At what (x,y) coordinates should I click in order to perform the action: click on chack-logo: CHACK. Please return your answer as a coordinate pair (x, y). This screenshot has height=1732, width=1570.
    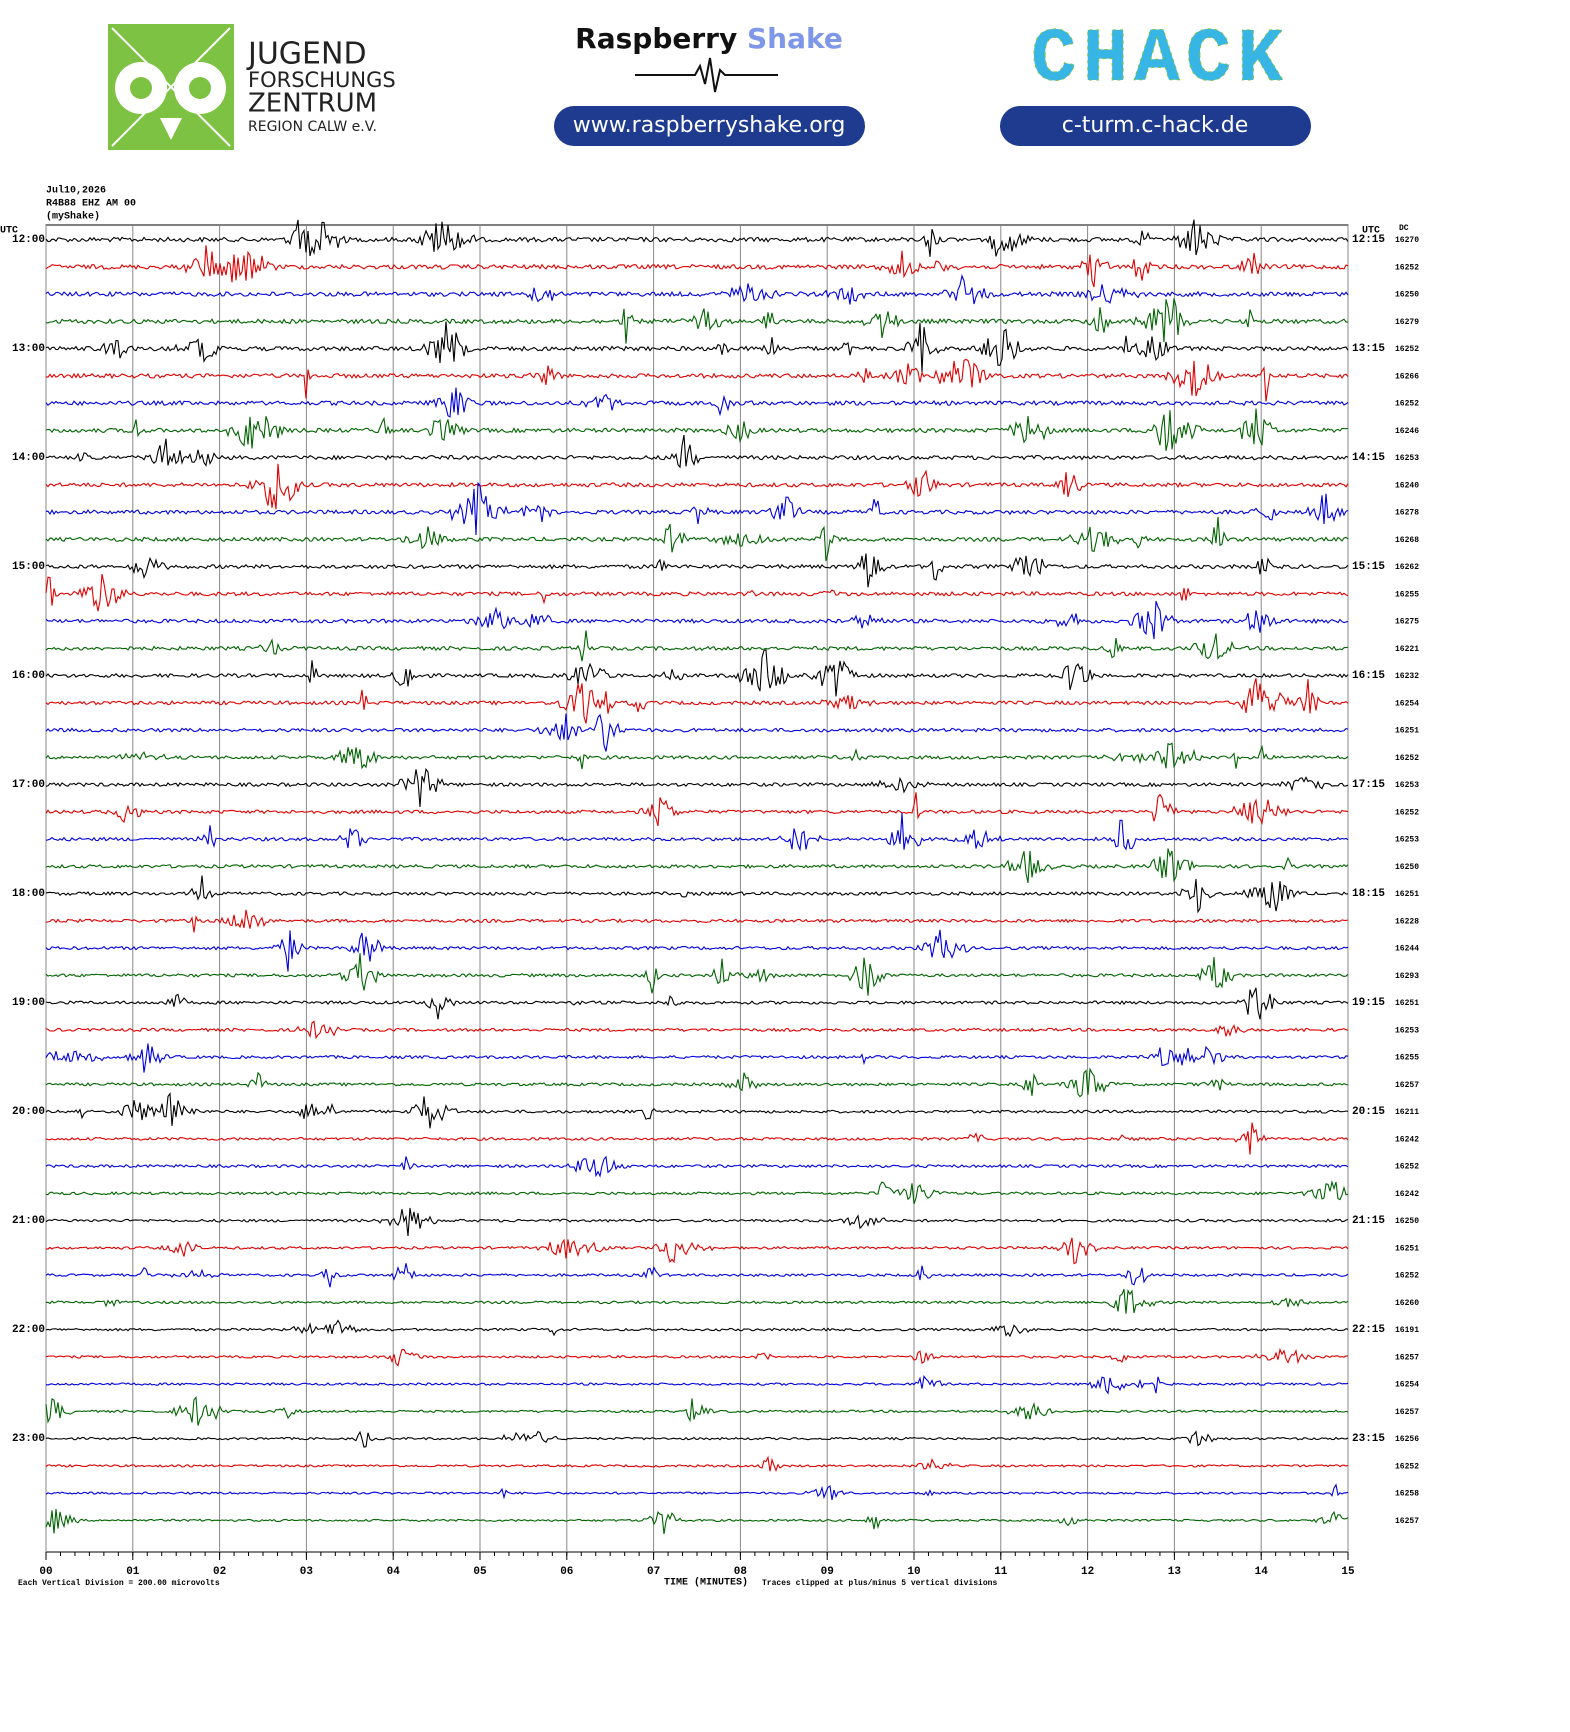
    Looking at the image, I should click on (1160, 60).